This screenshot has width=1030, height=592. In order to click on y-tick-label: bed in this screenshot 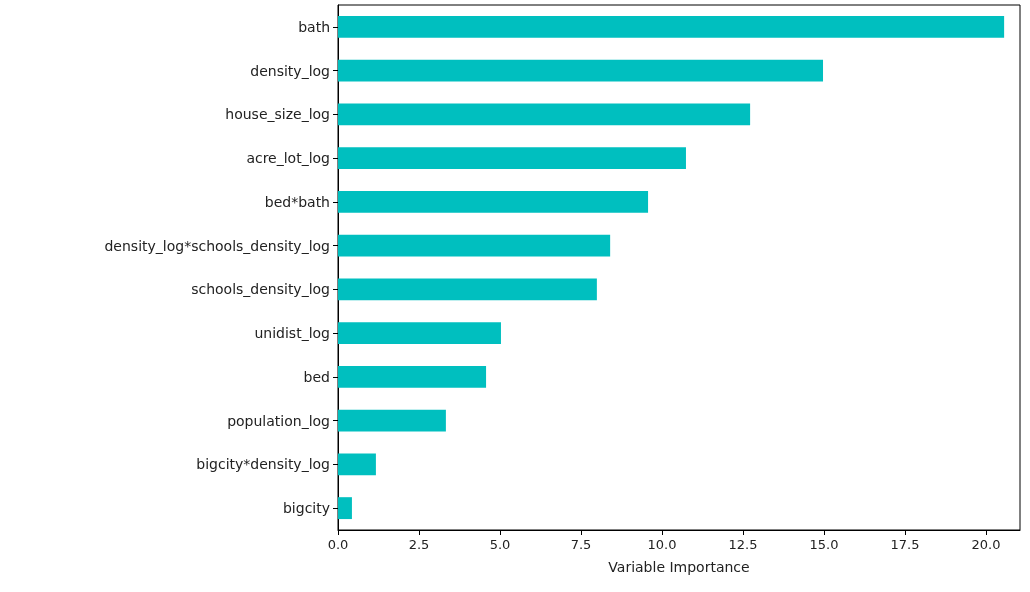, I will do `click(316, 376)`.